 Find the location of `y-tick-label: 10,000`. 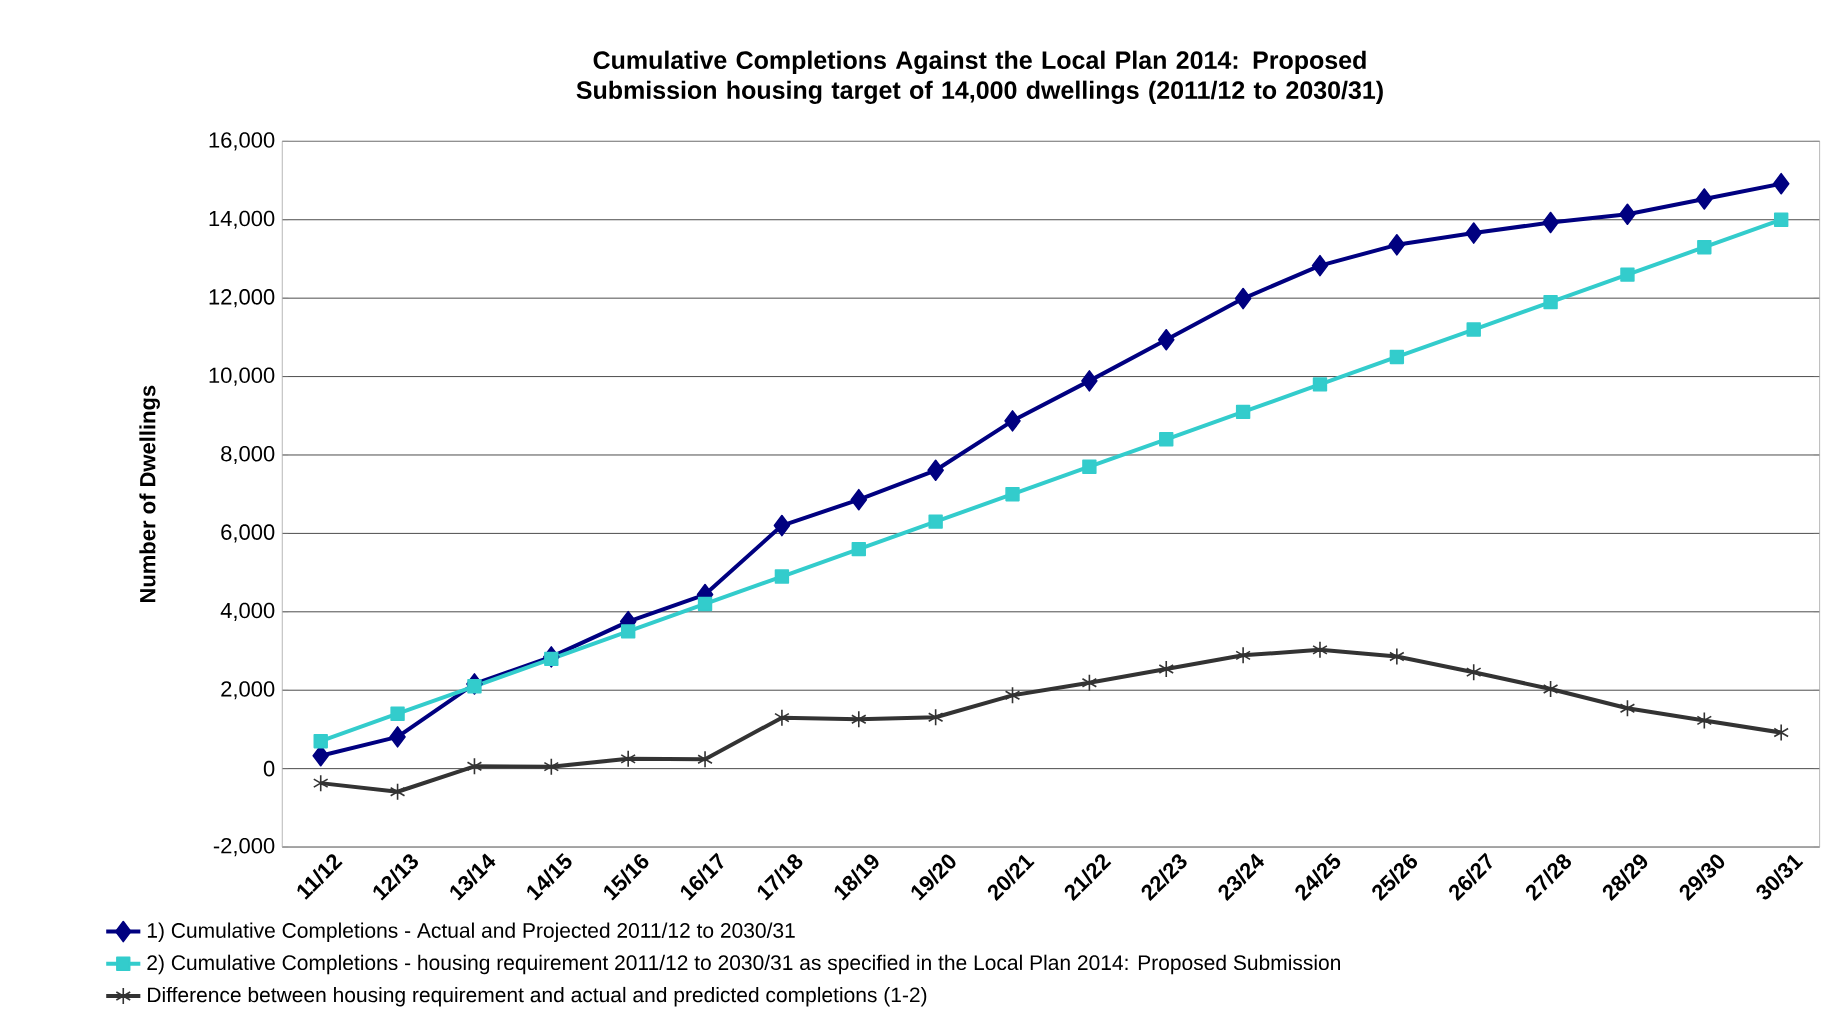

y-tick-label: 10,000 is located at coordinates (242, 376).